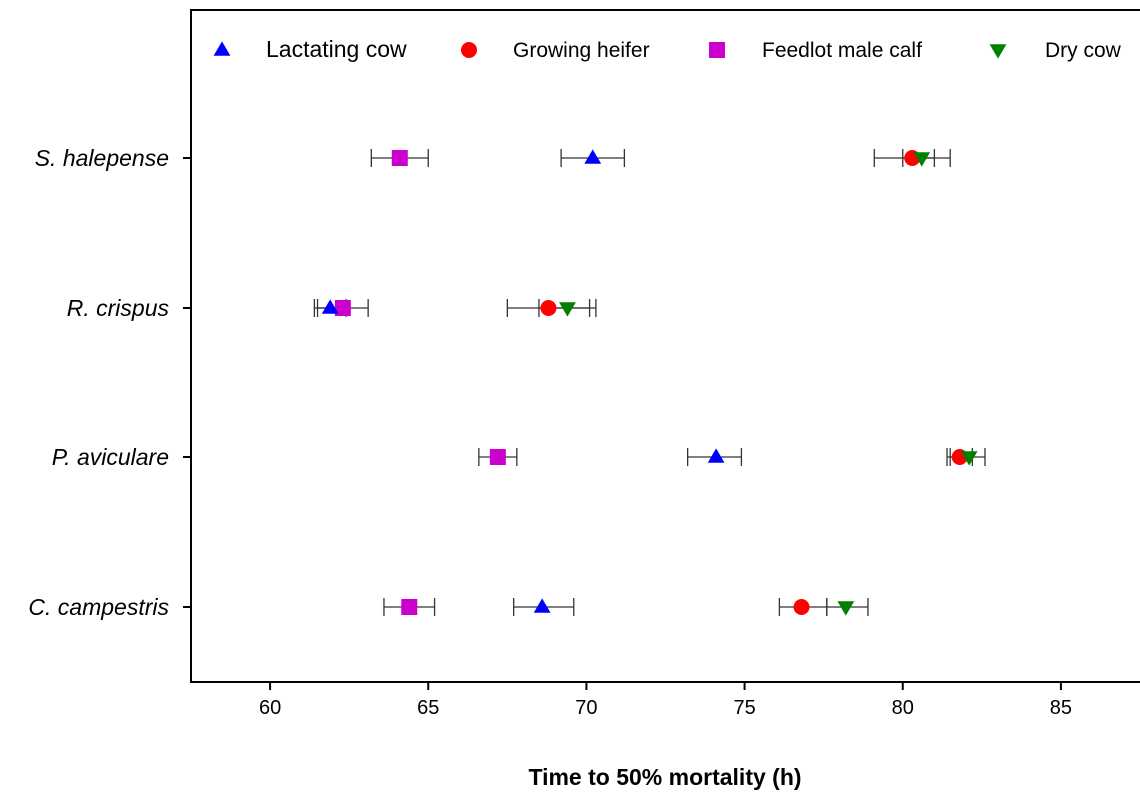  What do you see at coordinates (102, 158) in the screenshot?
I see `y-category-label: S. halepense` at bounding box center [102, 158].